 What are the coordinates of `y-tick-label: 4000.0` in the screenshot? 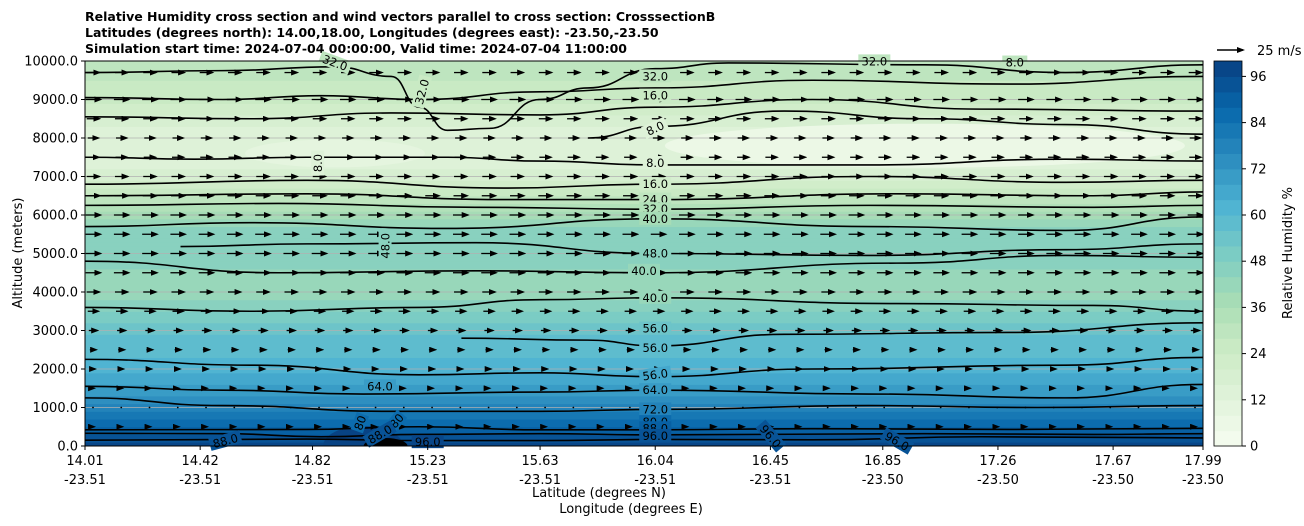 It's located at (56, 293).